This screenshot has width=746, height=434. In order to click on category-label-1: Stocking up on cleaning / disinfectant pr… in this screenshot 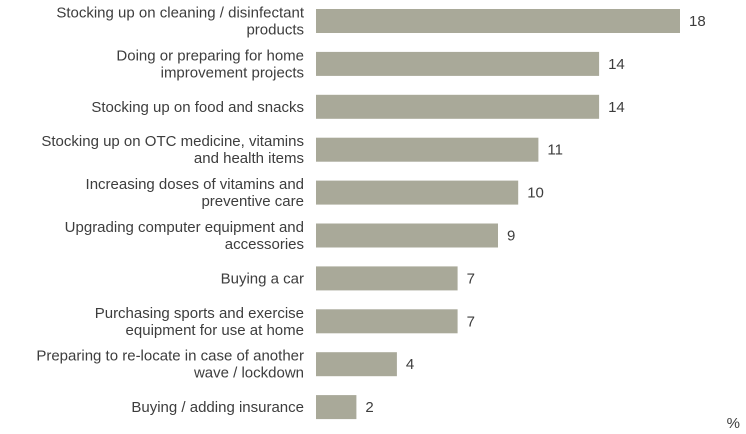, I will do `click(180, 22)`.